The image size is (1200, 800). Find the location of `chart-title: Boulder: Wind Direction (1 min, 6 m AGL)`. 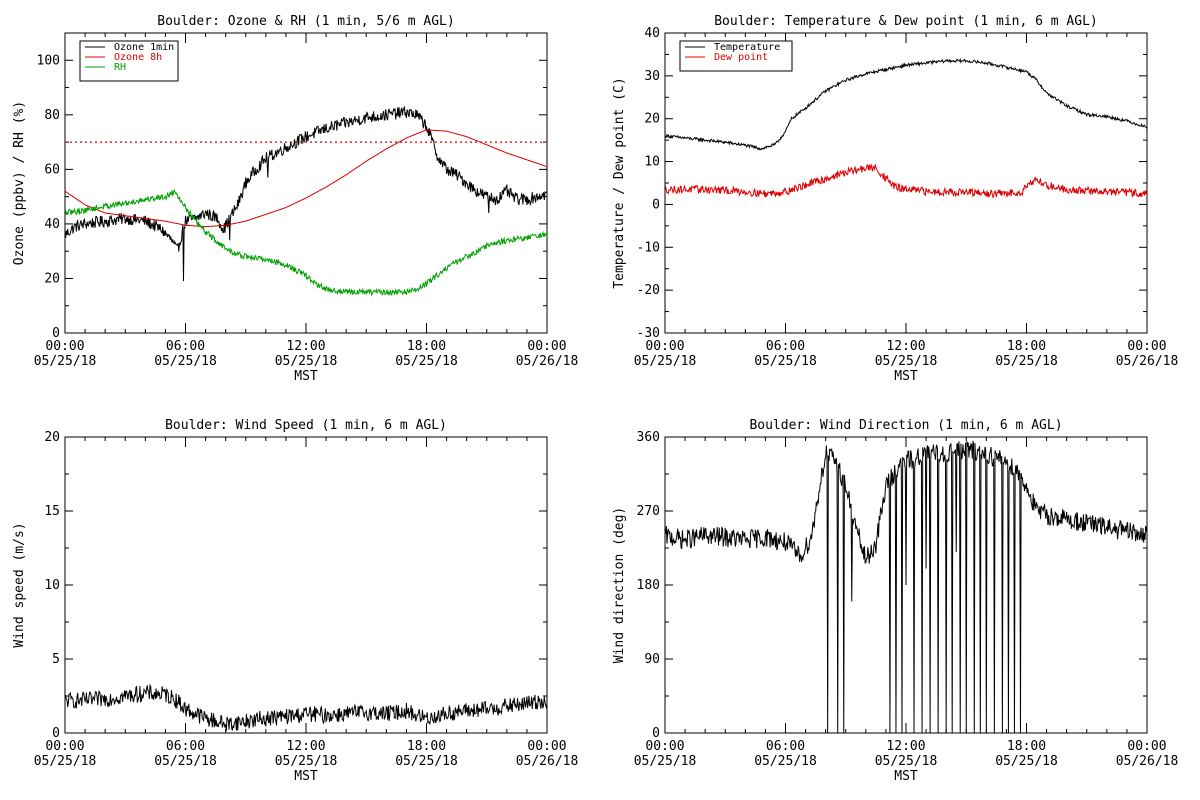

chart-title: Boulder: Wind Direction (1 min, 6 m AGL) is located at coordinates (905, 425).